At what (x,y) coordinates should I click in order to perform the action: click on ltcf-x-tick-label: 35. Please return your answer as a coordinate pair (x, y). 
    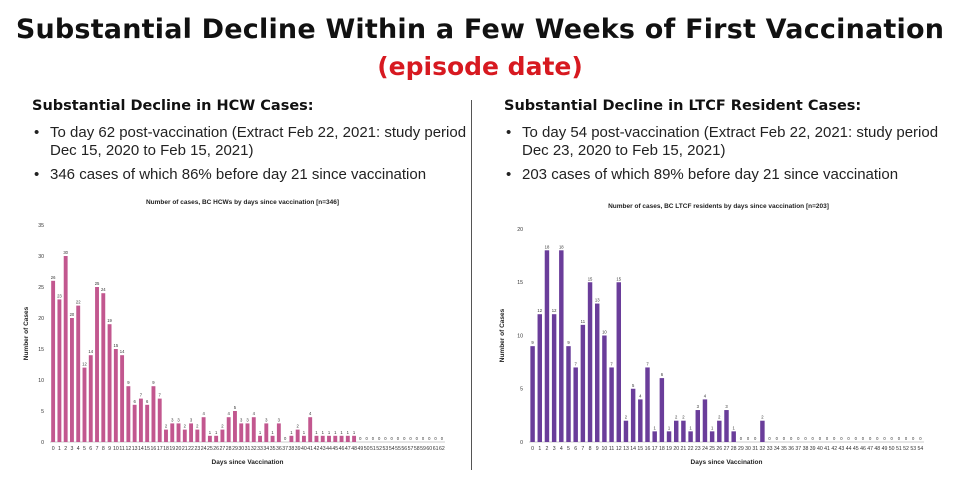
    Looking at the image, I should click on (784, 449).